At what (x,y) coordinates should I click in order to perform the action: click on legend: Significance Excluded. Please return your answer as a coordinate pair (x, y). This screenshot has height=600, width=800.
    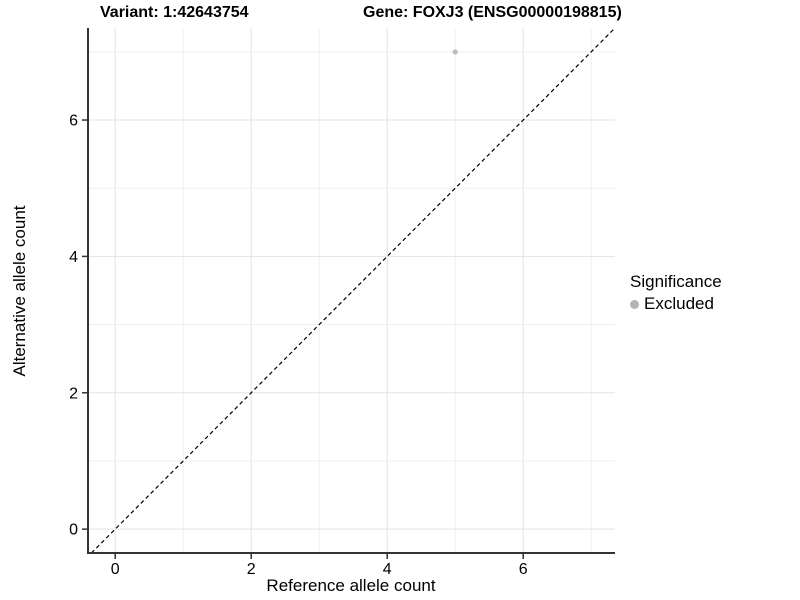
    Looking at the image, I should click on (676, 293).